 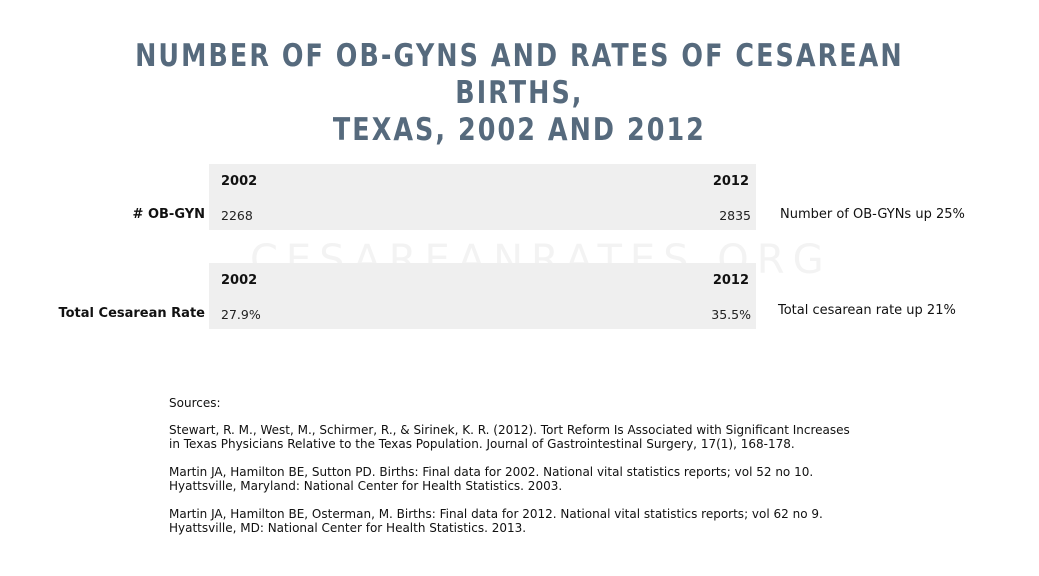 What do you see at coordinates (237, 215) in the screenshot?
I see `ob-gyn-value-2002: 2268` at bounding box center [237, 215].